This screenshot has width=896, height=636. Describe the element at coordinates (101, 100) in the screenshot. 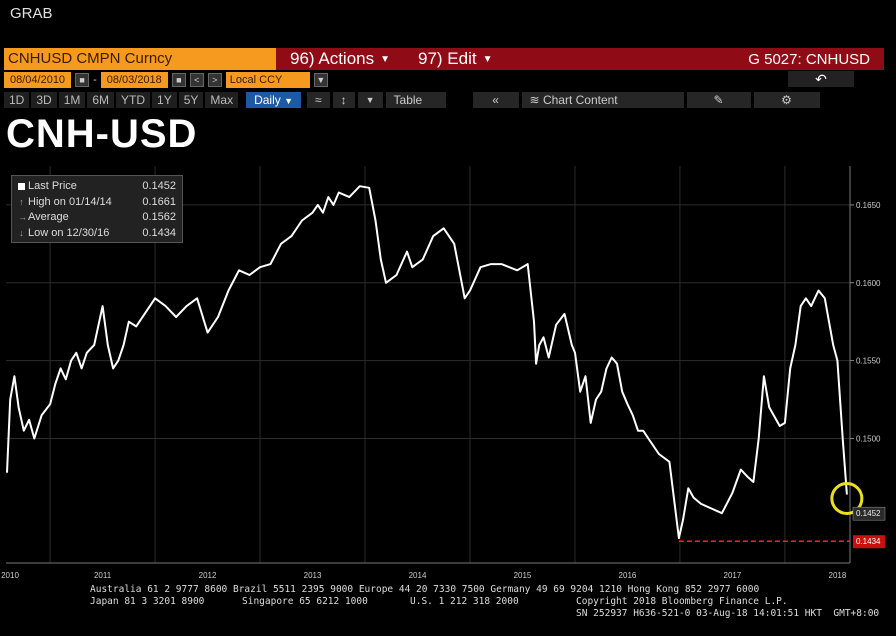

I see `period-6m: 6M` at that location.